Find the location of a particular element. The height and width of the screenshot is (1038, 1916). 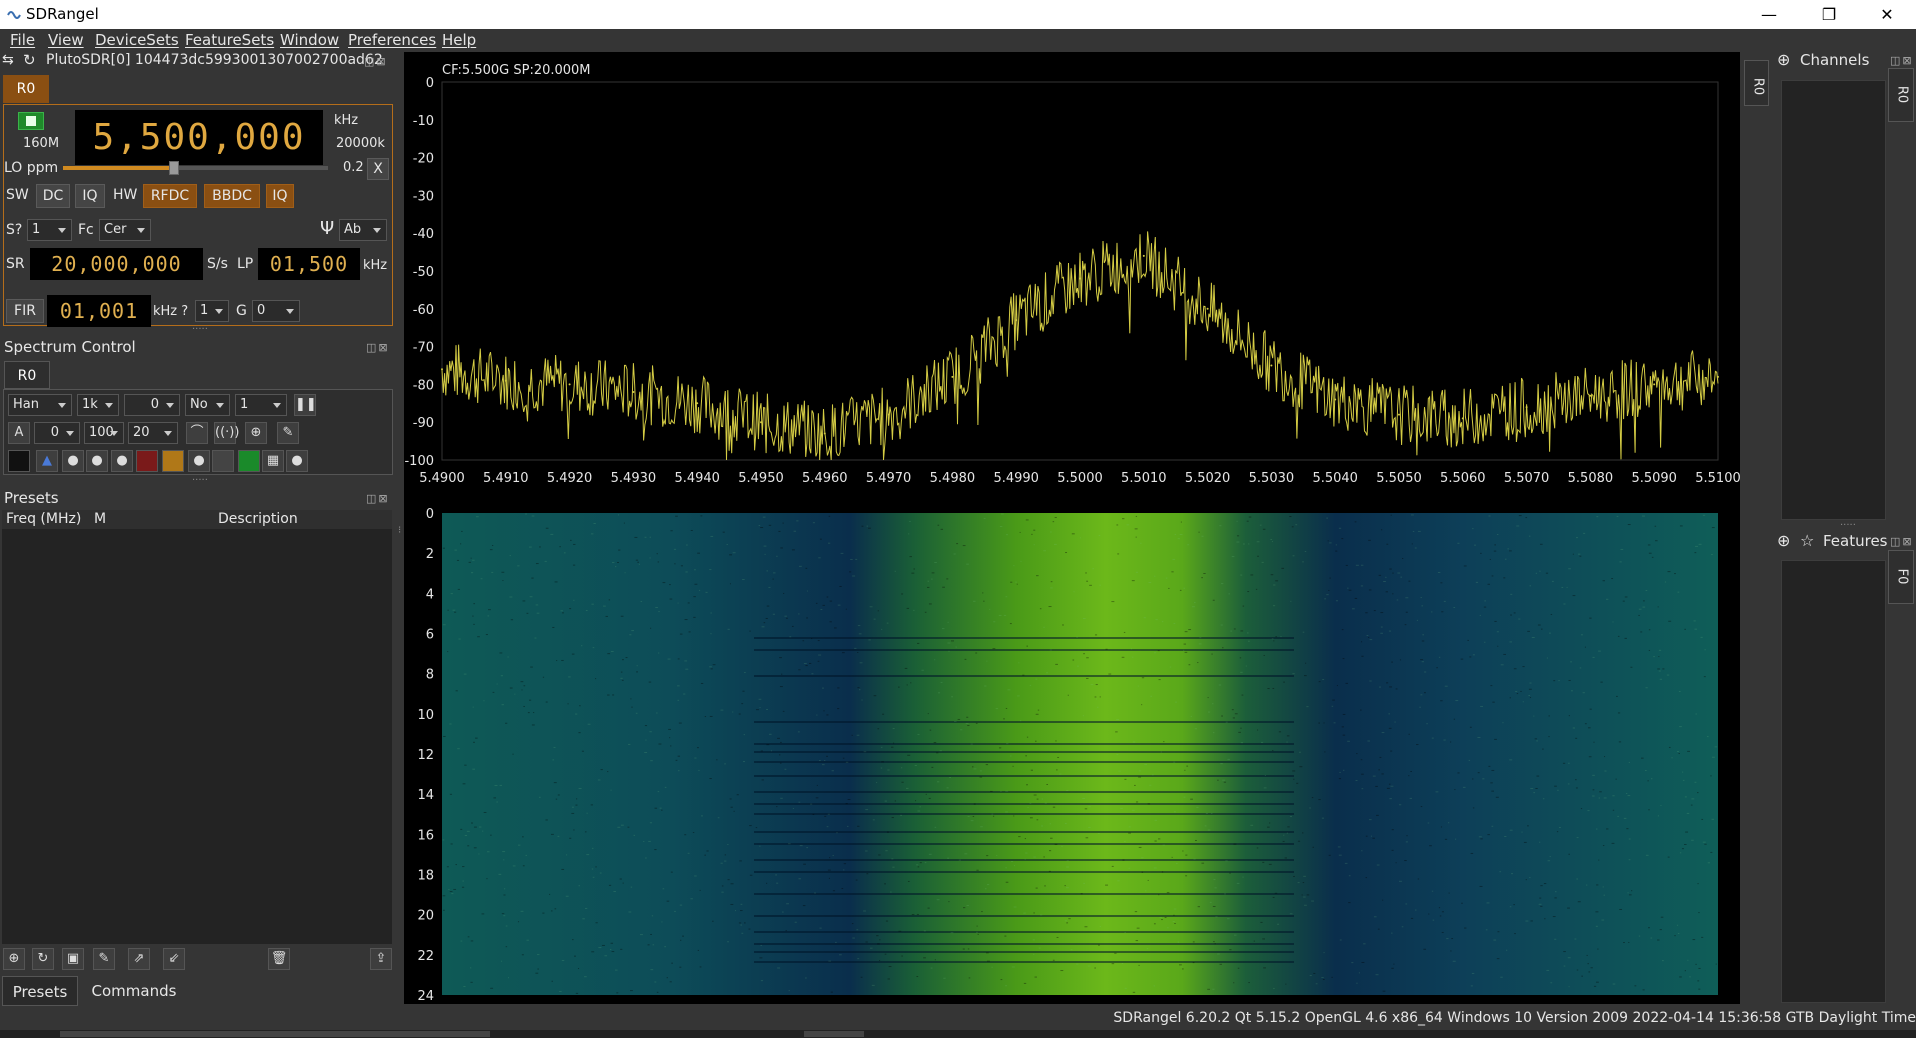

fft-window-select: Han is located at coordinates (40, 405).